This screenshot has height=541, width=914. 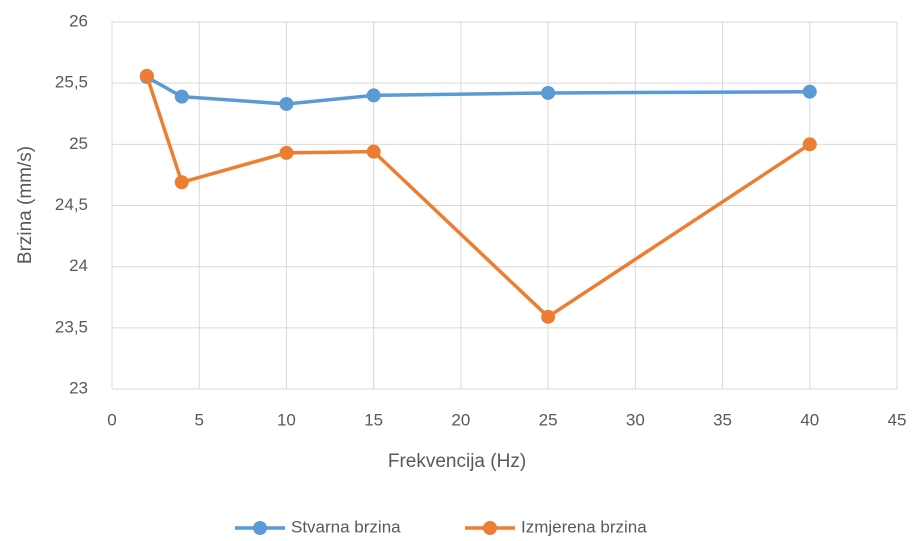 What do you see at coordinates (635, 419) in the screenshot?
I see `x-tick-label: 30` at bounding box center [635, 419].